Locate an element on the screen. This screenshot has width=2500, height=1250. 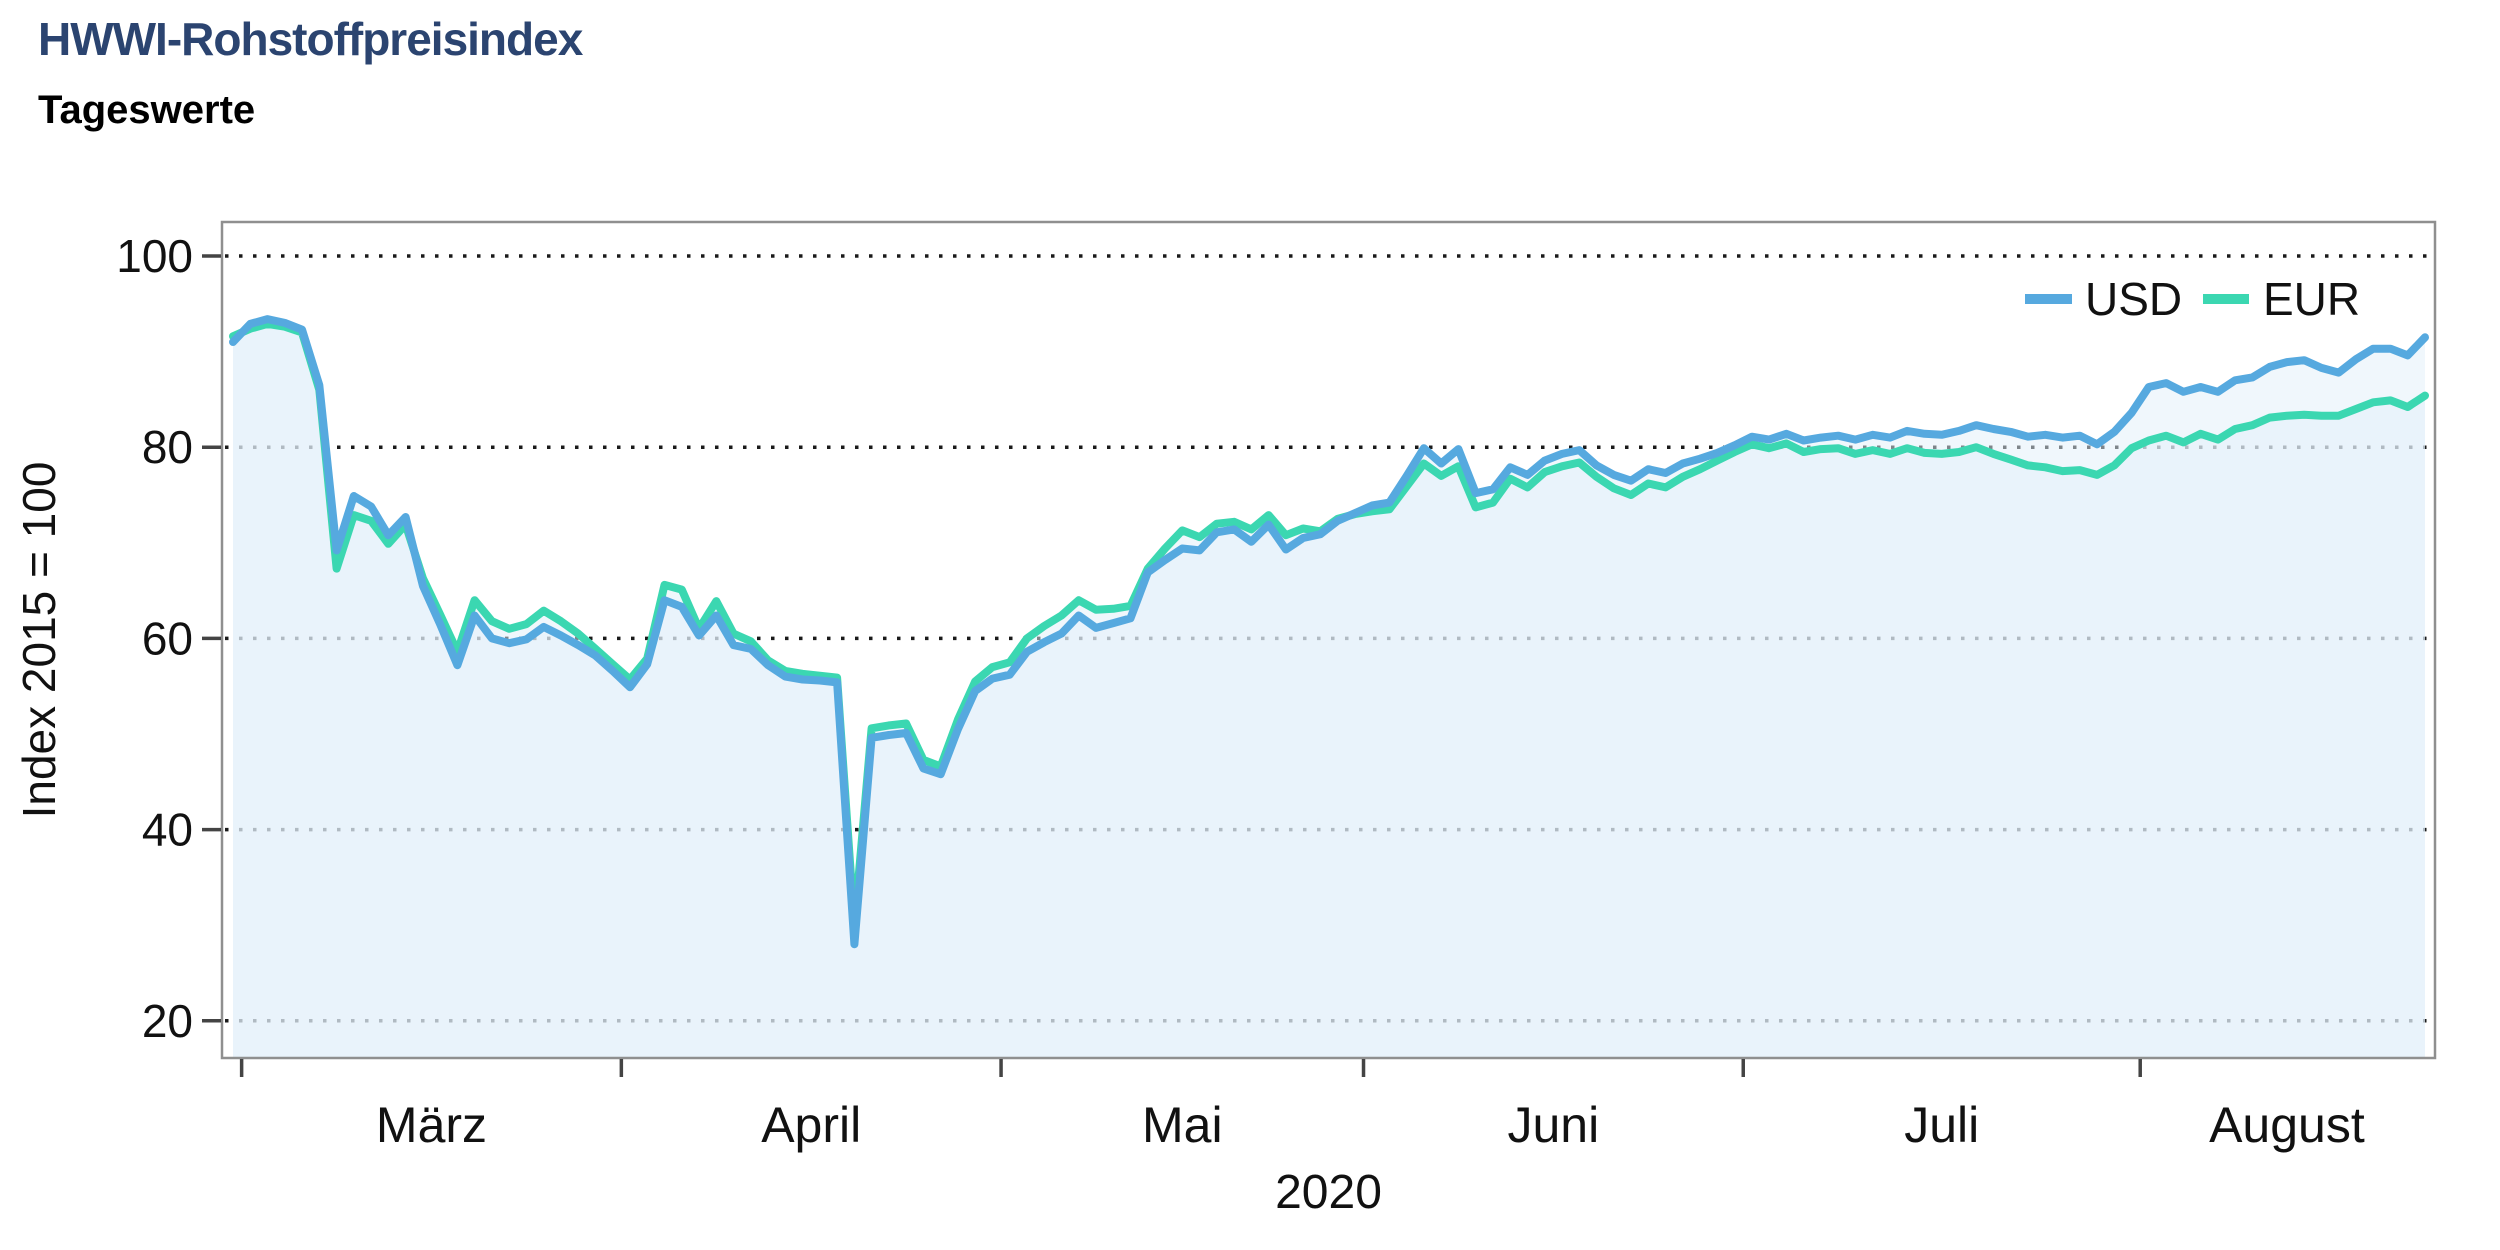
y-tick-label-60: 60 is located at coordinates (167, 638).